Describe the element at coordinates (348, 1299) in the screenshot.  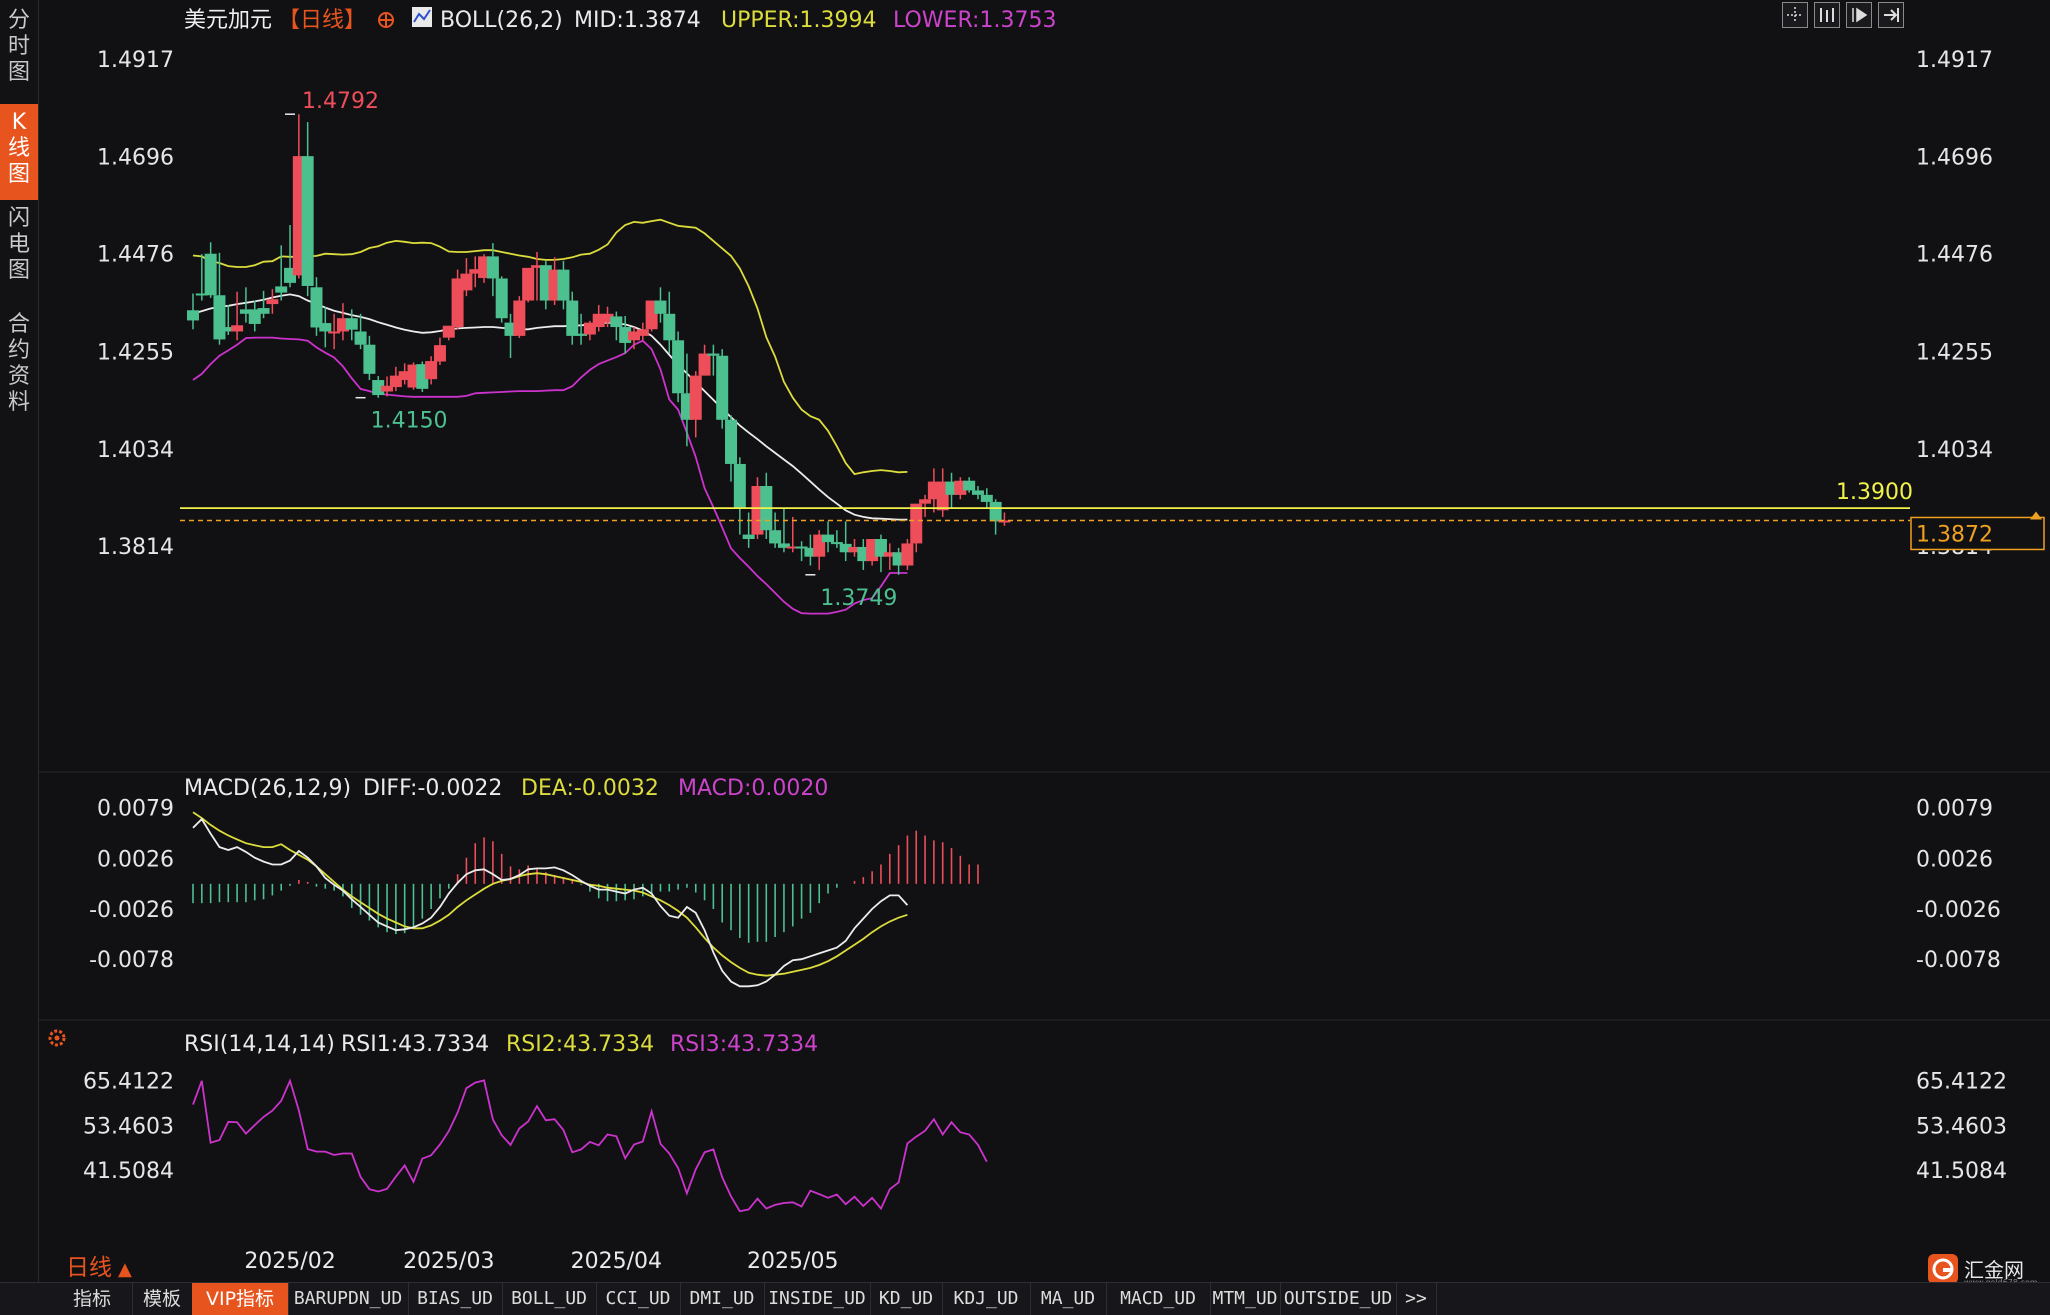
I see `indicator-tab: BARUPDN_UD` at that location.